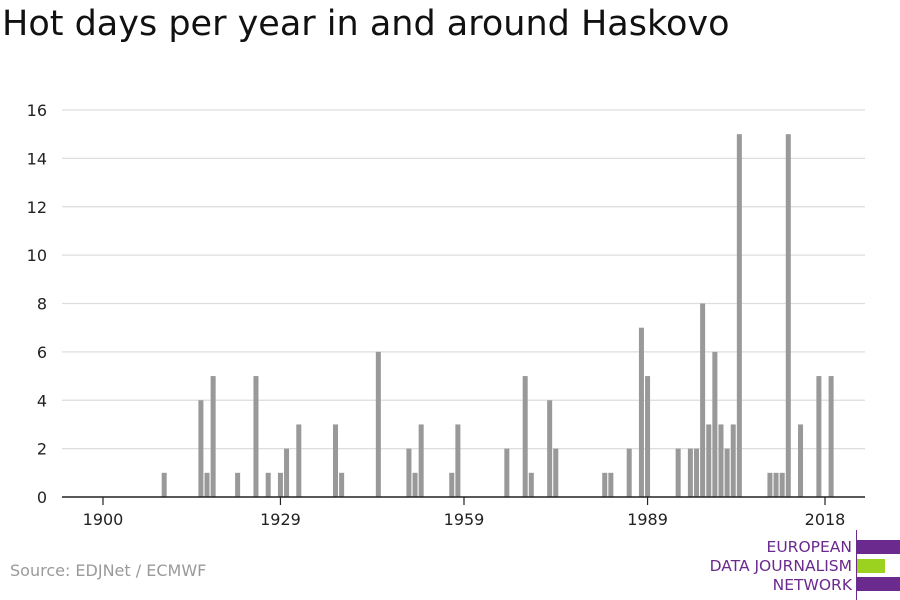  What do you see at coordinates (812, 585) in the screenshot?
I see `logo-line-3: NETWORK` at bounding box center [812, 585].